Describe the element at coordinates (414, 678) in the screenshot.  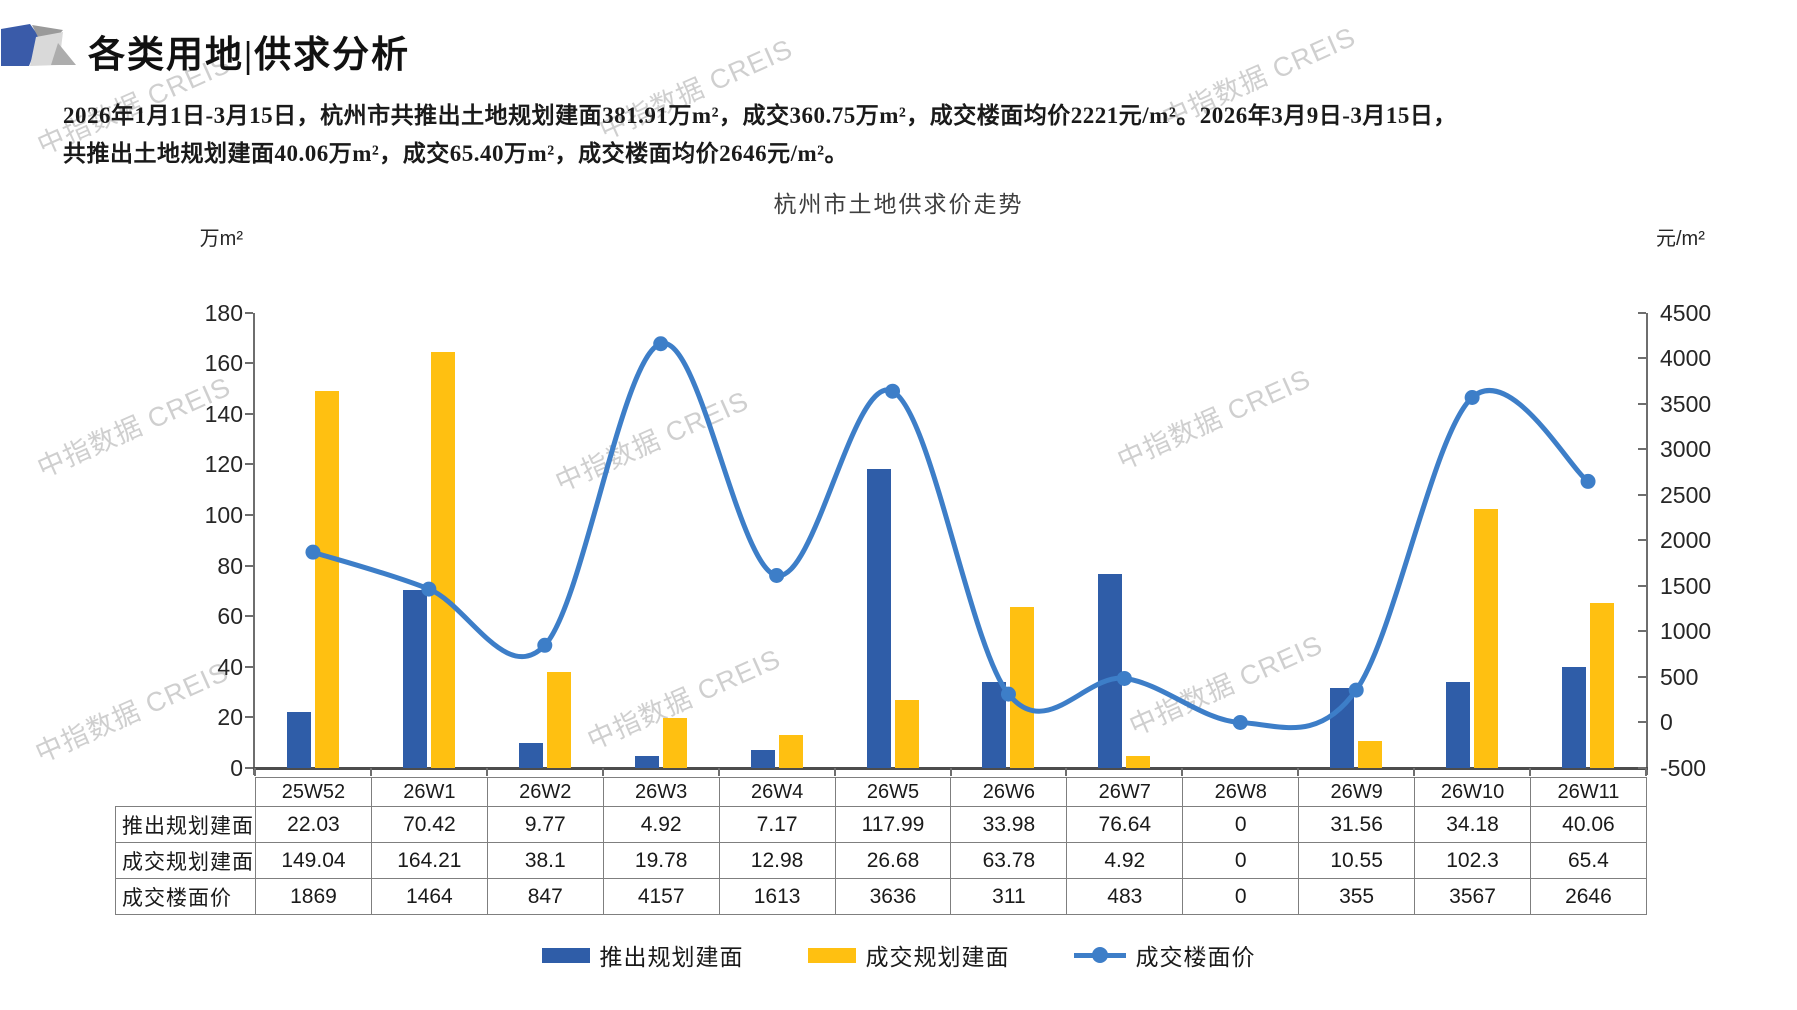
I see `supply-bar-26W1` at that location.